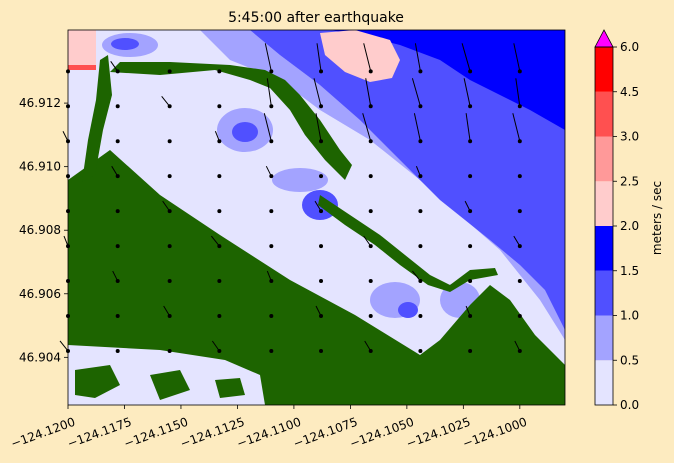 Image resolution: width=674 pixels, height=463 pixels. What do you see at coordinates (382, 433) in the screenshot?
I see `x-tick-label: −124.1050` at bounding box center [382, 433].